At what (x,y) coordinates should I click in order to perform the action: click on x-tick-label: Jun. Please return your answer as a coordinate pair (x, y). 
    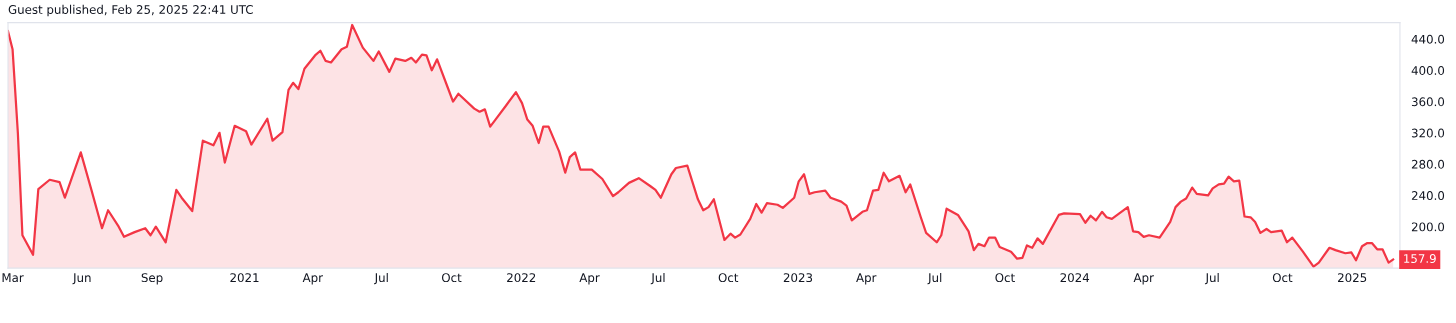
    Looking at the image, I should click on (81, 279).